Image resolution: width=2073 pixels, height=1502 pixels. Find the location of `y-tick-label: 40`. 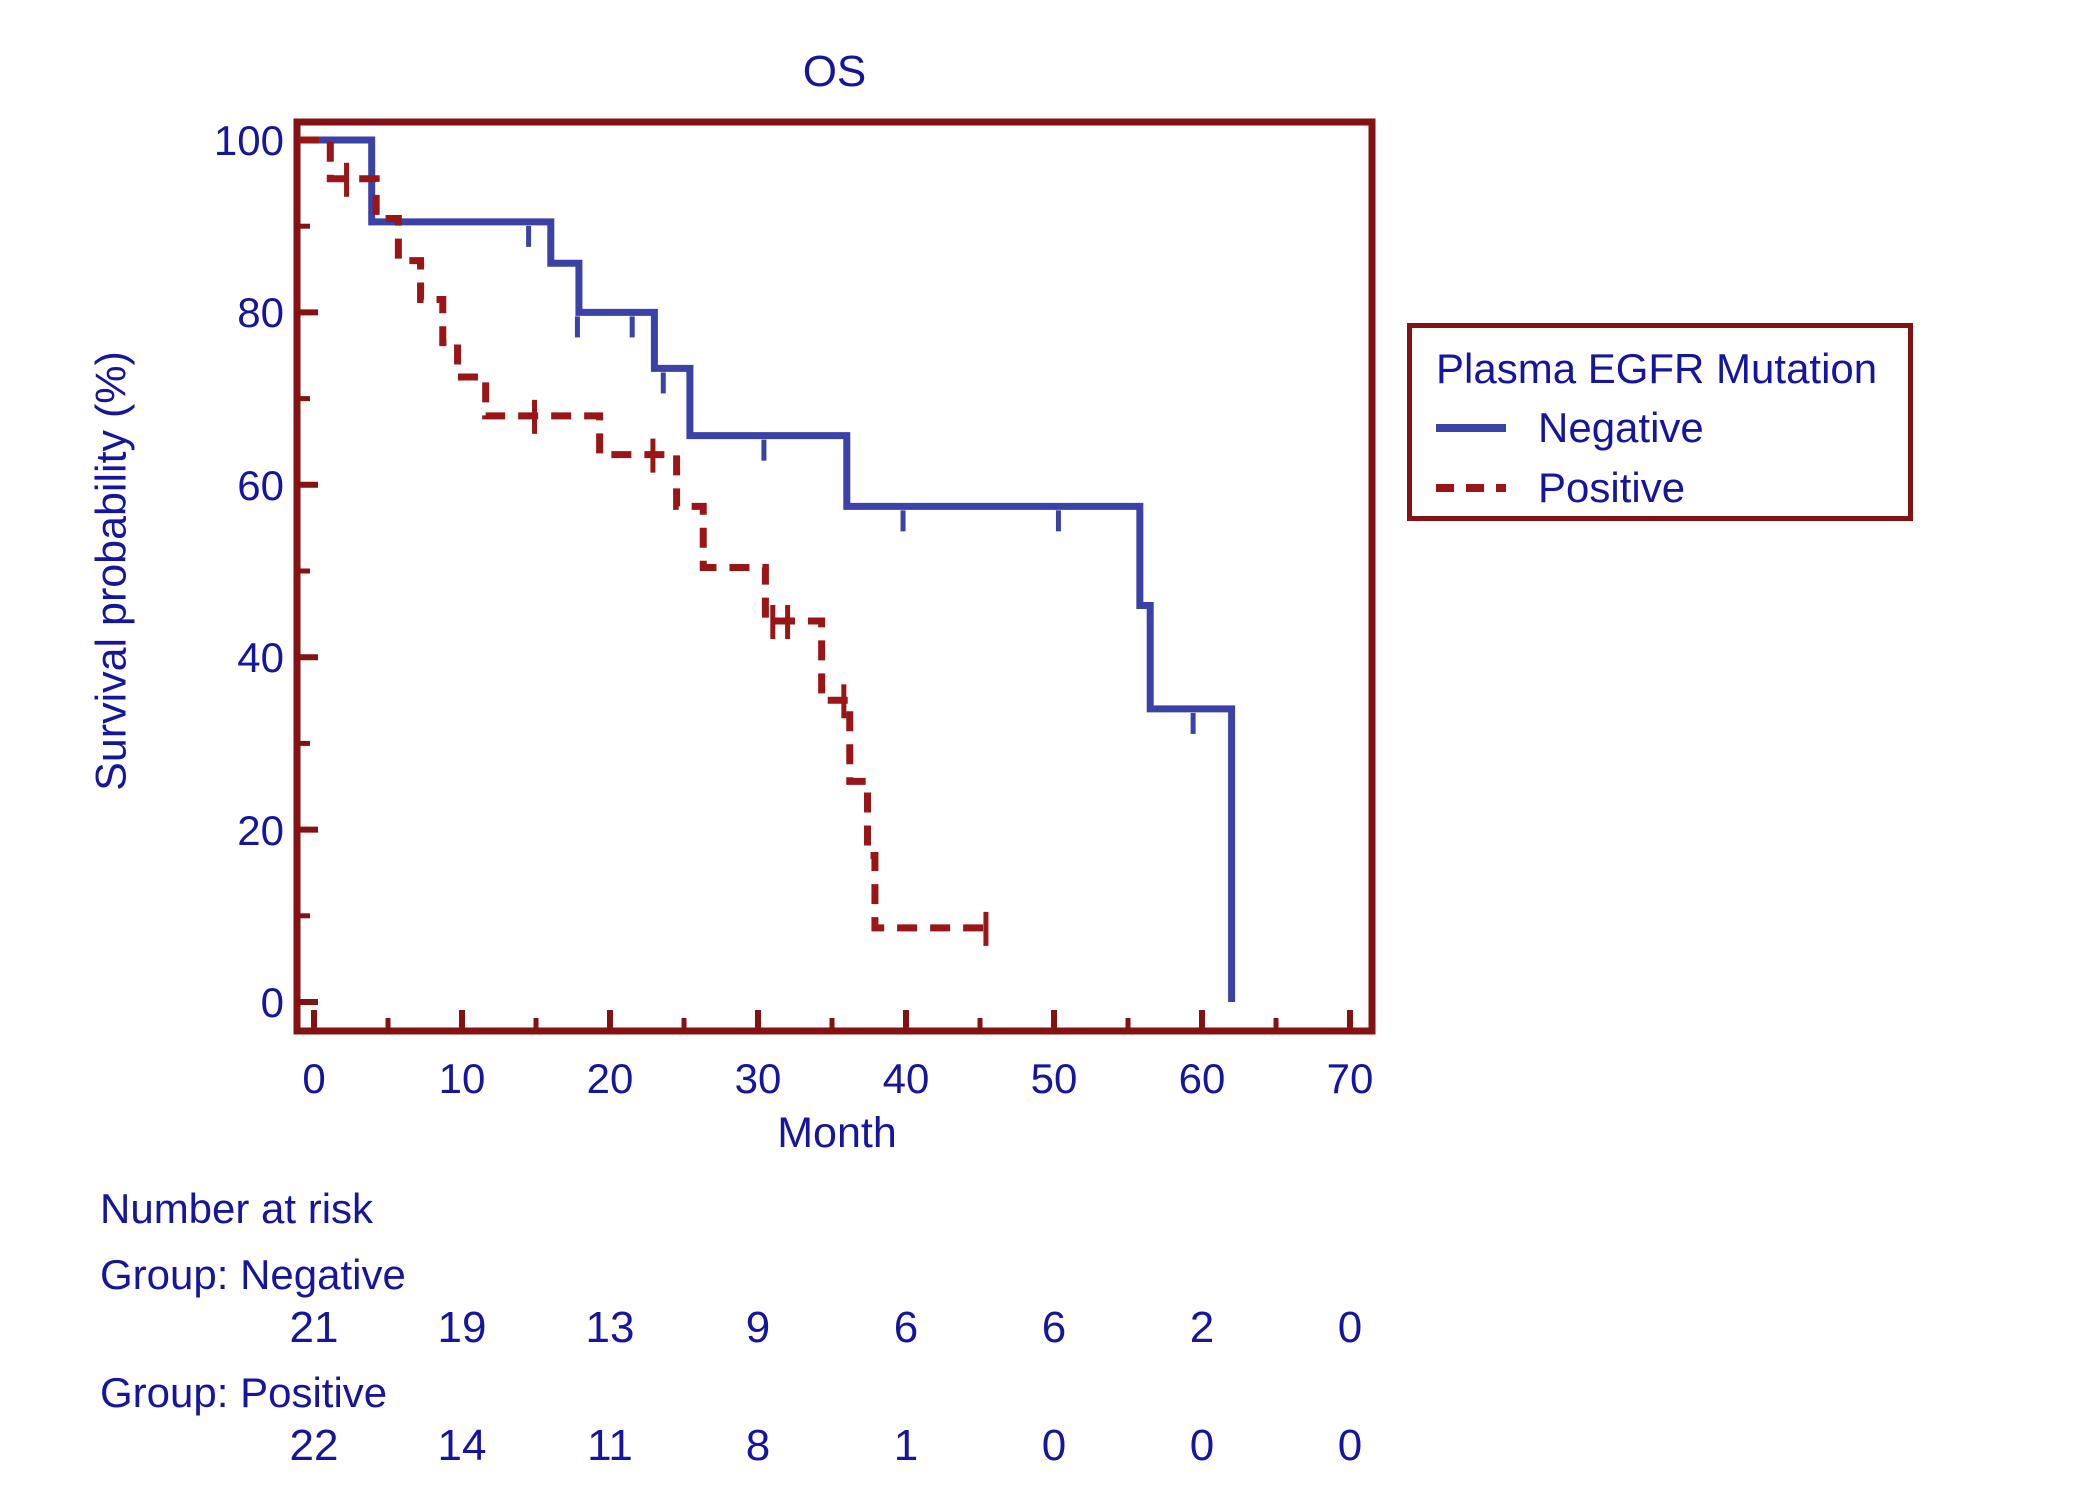

y-tick-label: 40 is located at coordinates (260, 658).